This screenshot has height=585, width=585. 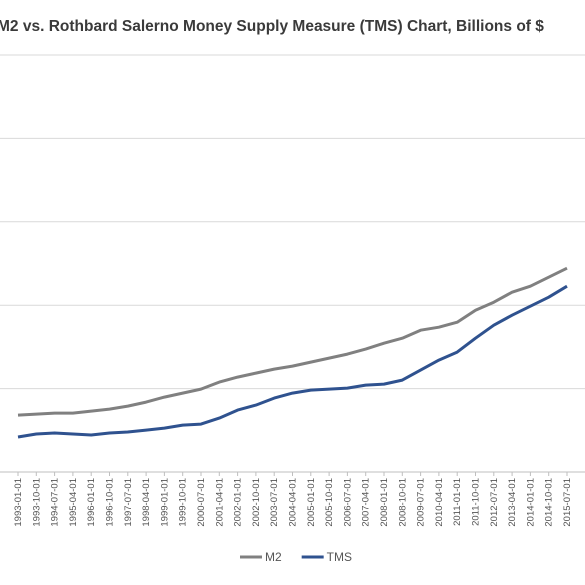 What do you see at coordinates (110, 502) in the screenshot?
I see `x-tick-label: 1996-10-01` at bounding box center [110, 502].